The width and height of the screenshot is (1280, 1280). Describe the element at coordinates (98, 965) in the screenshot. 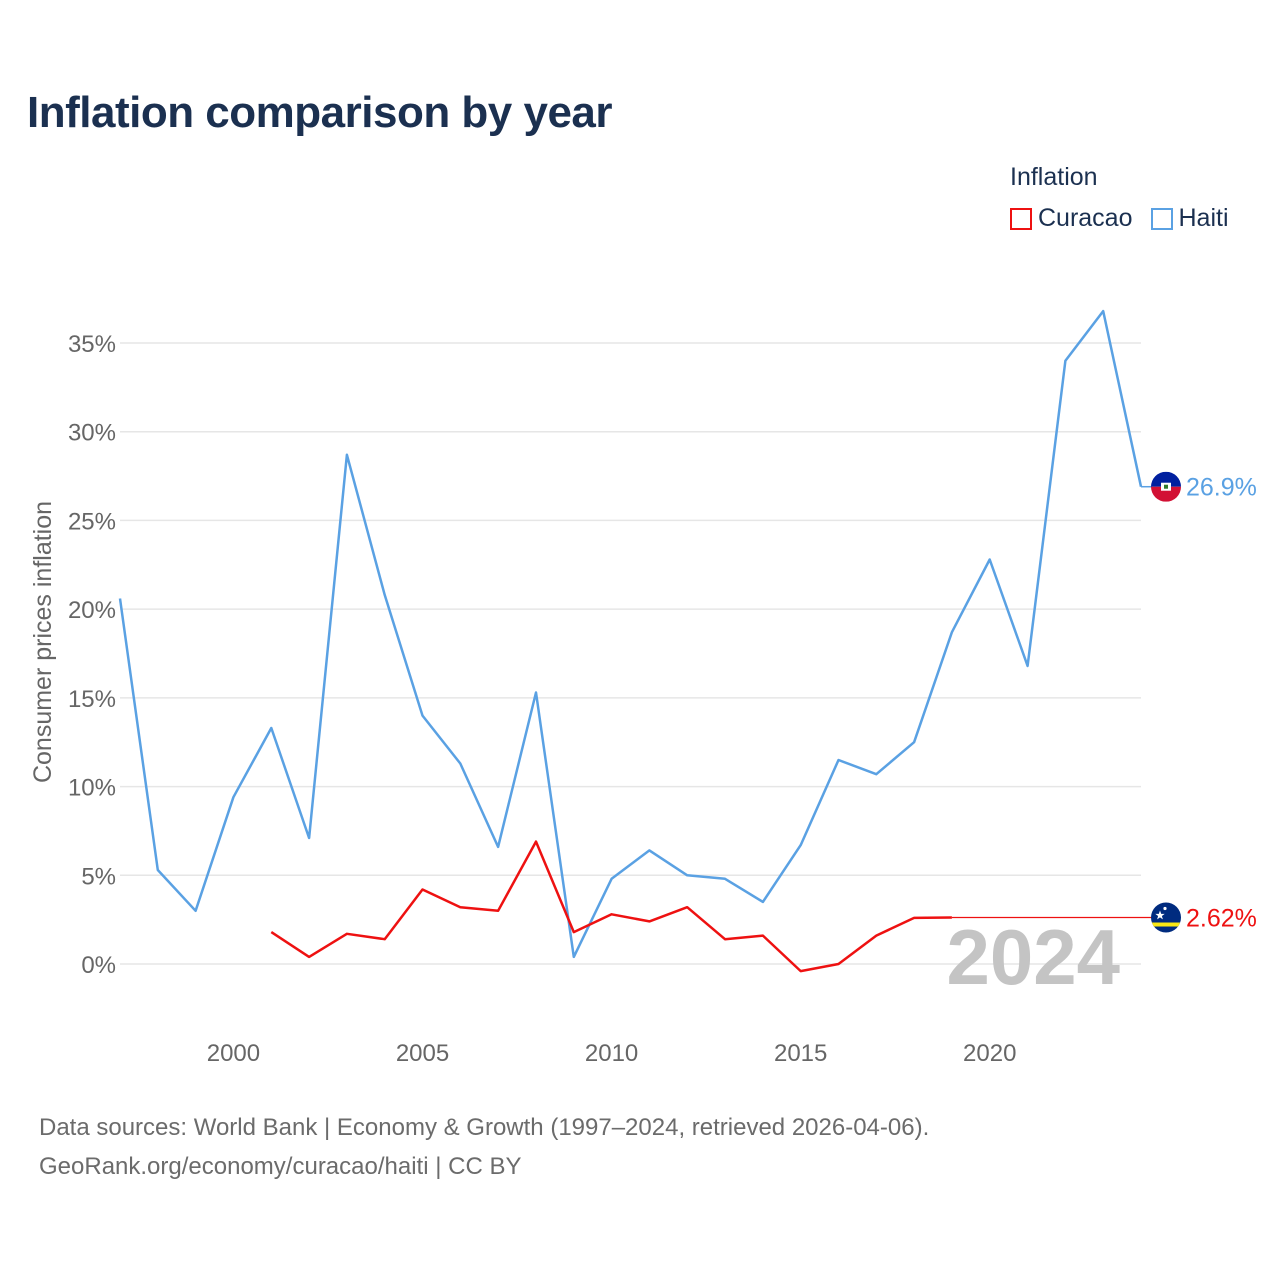

I see `y-tick-label: 0%` at that location.